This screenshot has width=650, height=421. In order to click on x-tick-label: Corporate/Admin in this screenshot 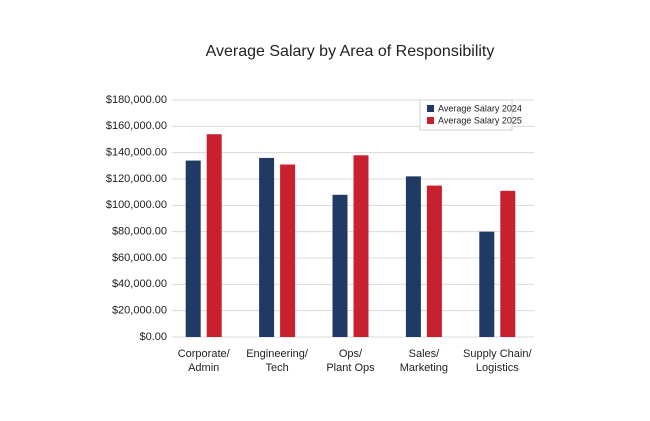, I will do `click(204, 361)`.